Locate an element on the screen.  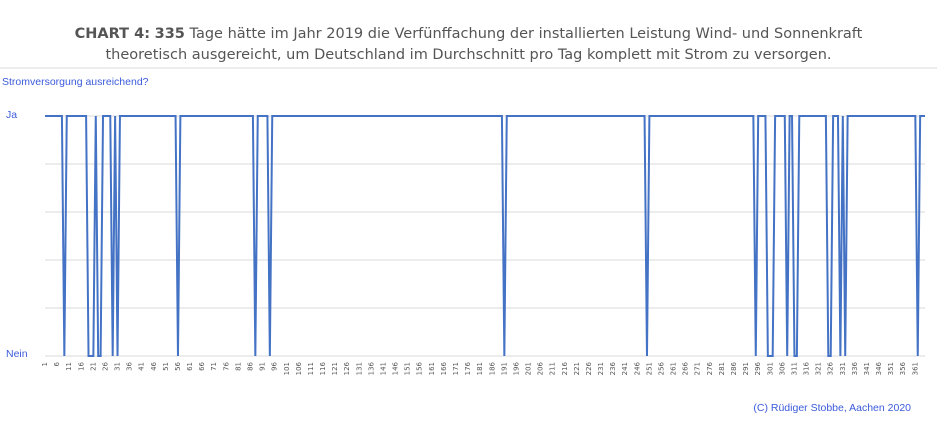
y-tick-nein: Nein is located at coordinates (17, 354).